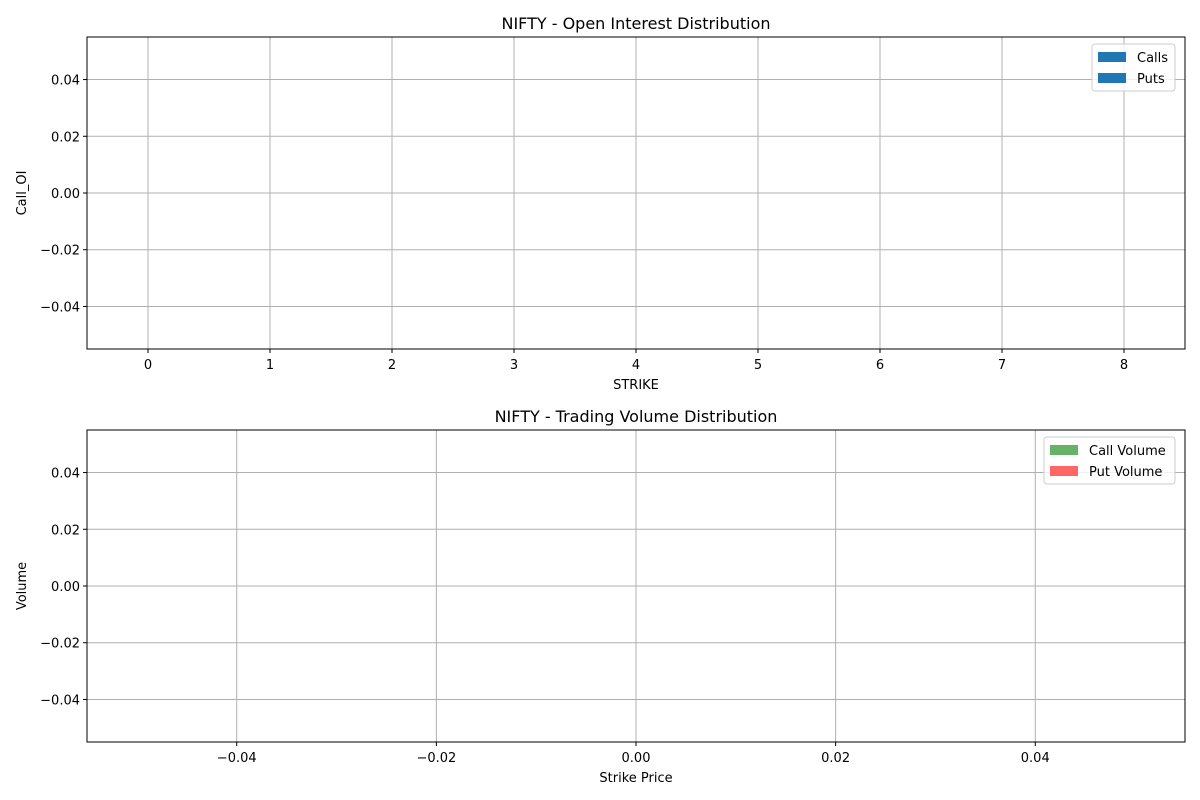  What do you see at coordinates (1152, 58) in the screenshot?
I see `legend-label: Calls` at bounding box center [1152, 58].